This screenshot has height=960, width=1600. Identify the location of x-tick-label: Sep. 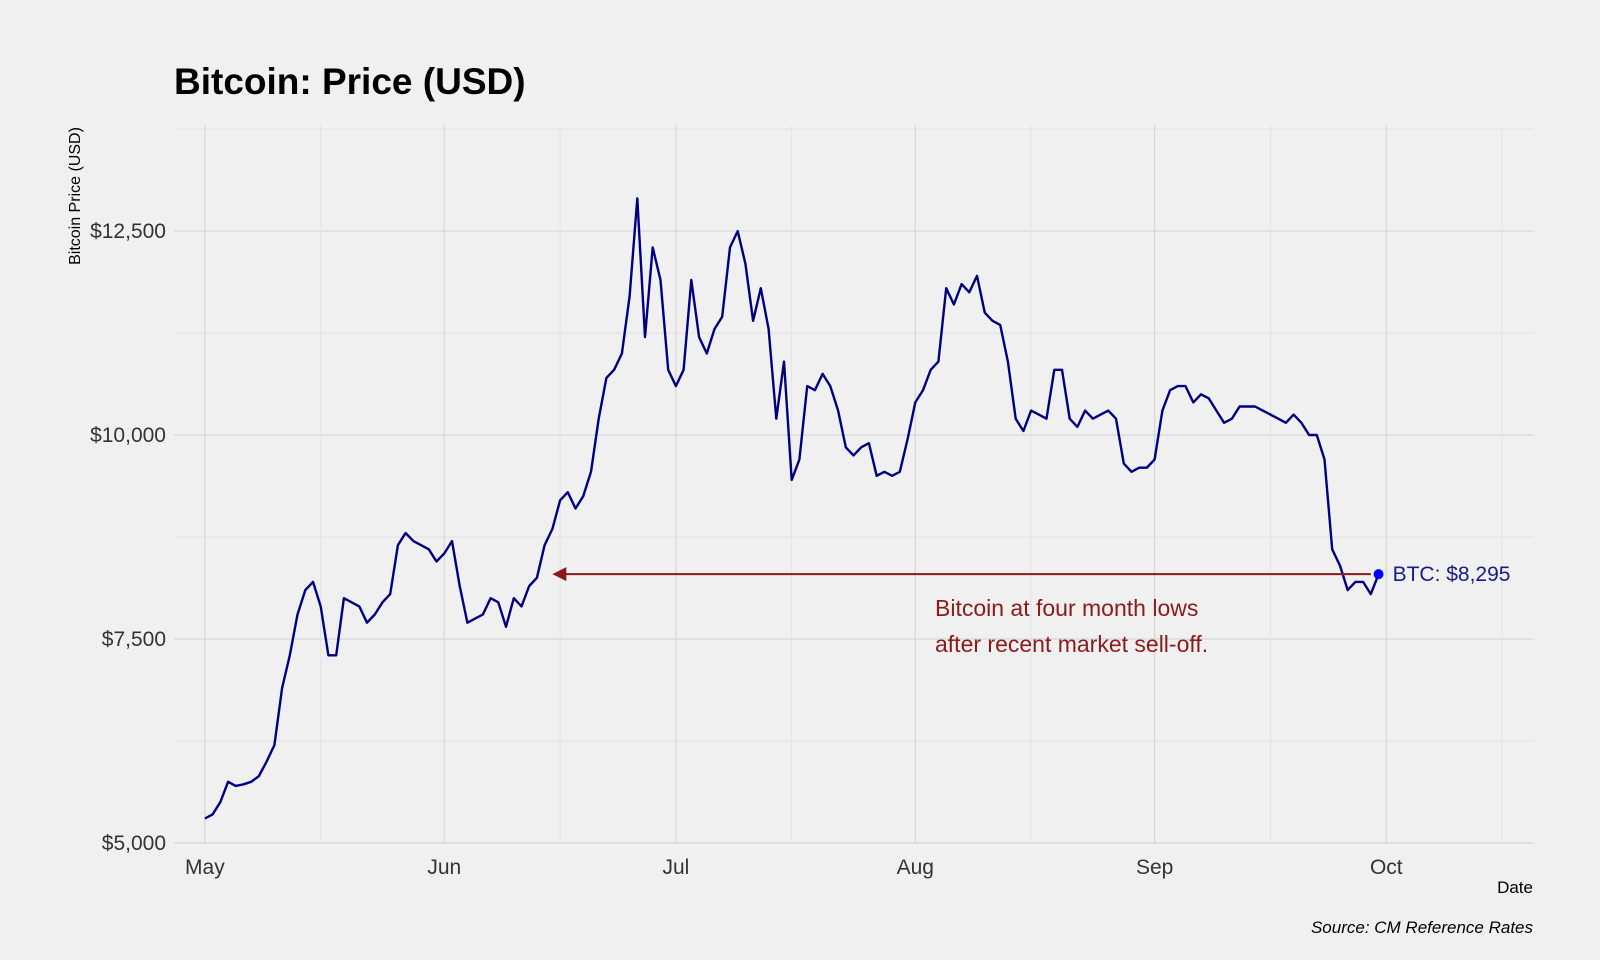
(1154, 867).